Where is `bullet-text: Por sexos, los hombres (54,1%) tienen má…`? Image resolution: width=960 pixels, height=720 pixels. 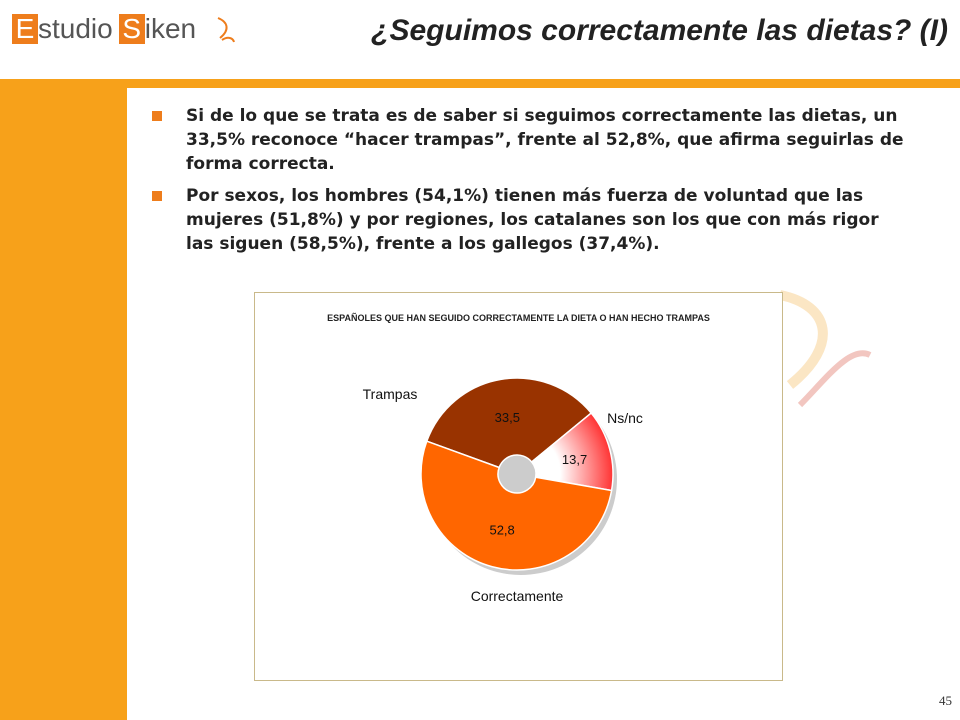 bullet-text: Por sexos, los hombres (54,1%) tienen má… is located at coordinates (532, 220).